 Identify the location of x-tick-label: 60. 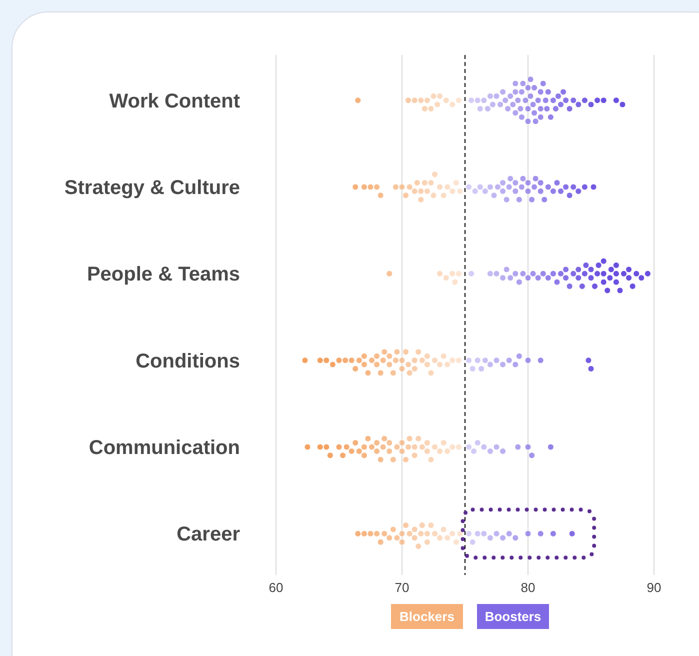
(276, 587).